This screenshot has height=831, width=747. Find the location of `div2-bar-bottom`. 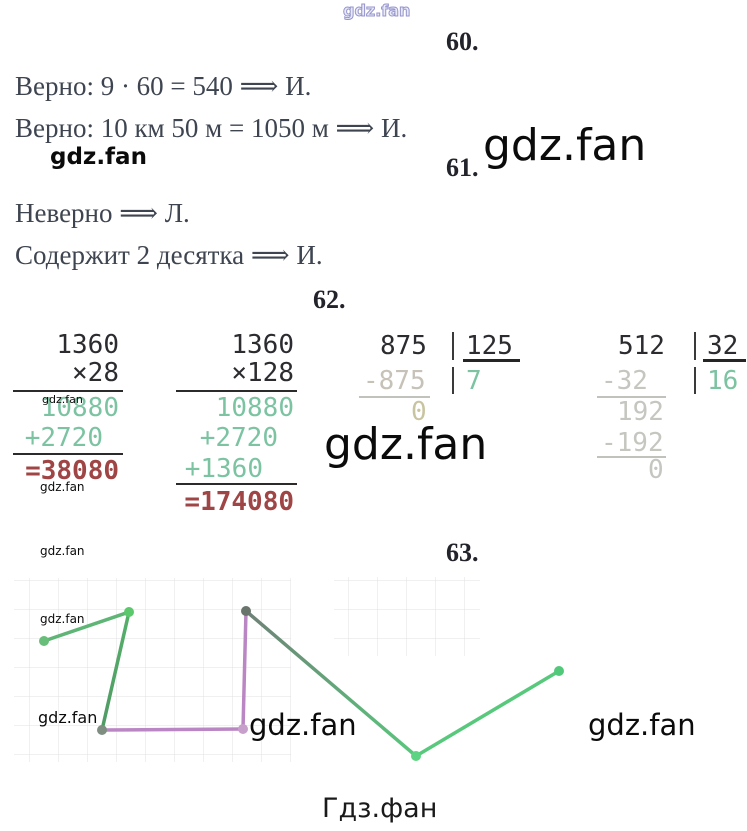

div2-bar-bottom is located at coordinates (695, 380).